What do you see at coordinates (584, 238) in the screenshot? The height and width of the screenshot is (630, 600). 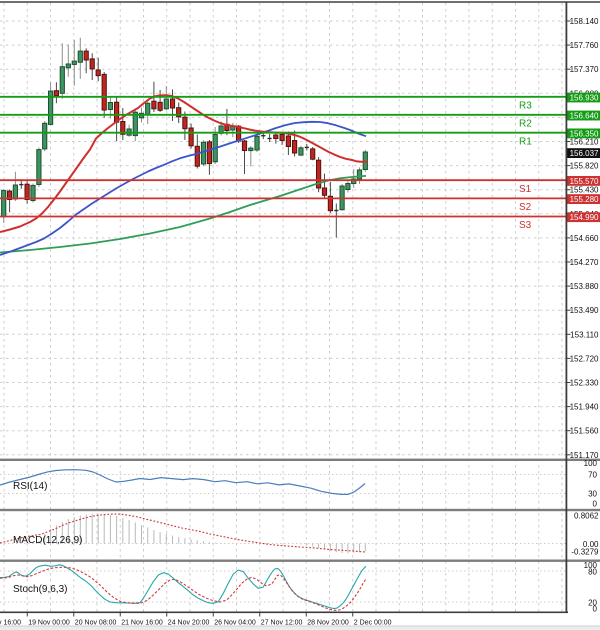 I see `svg-text: 154.660` at bounding box center [584, 238].